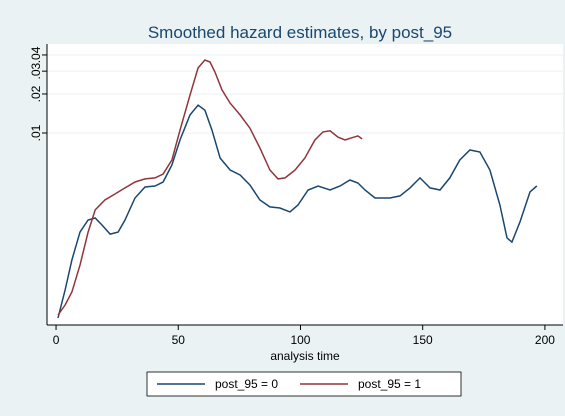 This screenshot has height=416, width=565. I want to click on chart-title: Smoothed hazard estimates, by post_95, so click(300, 32).